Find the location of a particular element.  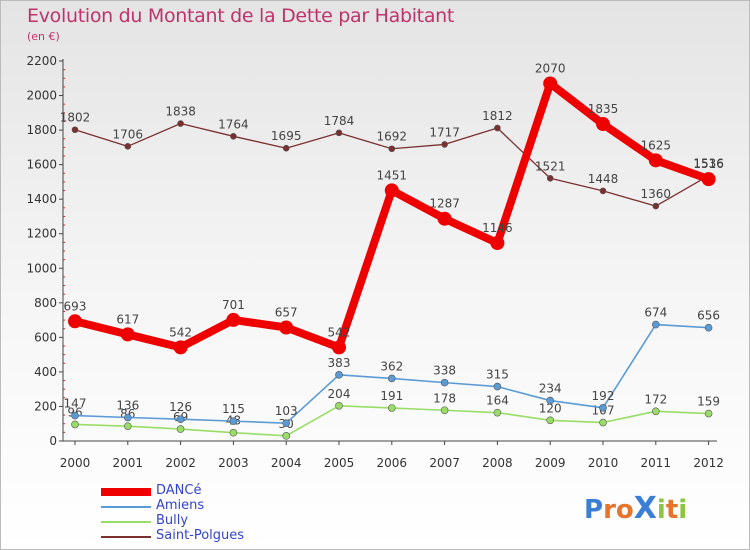

data-label-amiens: 362 is located at coordinates (391, 366).